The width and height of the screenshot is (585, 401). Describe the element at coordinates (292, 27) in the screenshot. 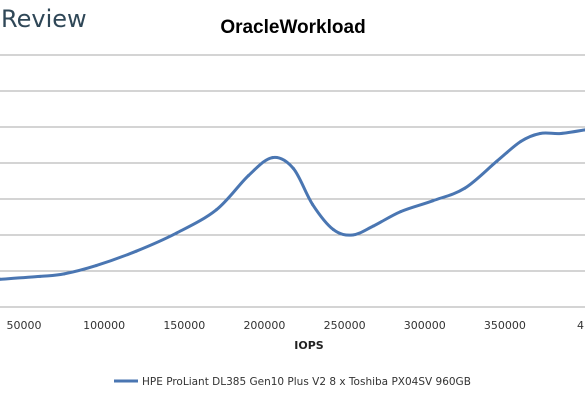

I see `chart-title: OracleWorkload` at that location.